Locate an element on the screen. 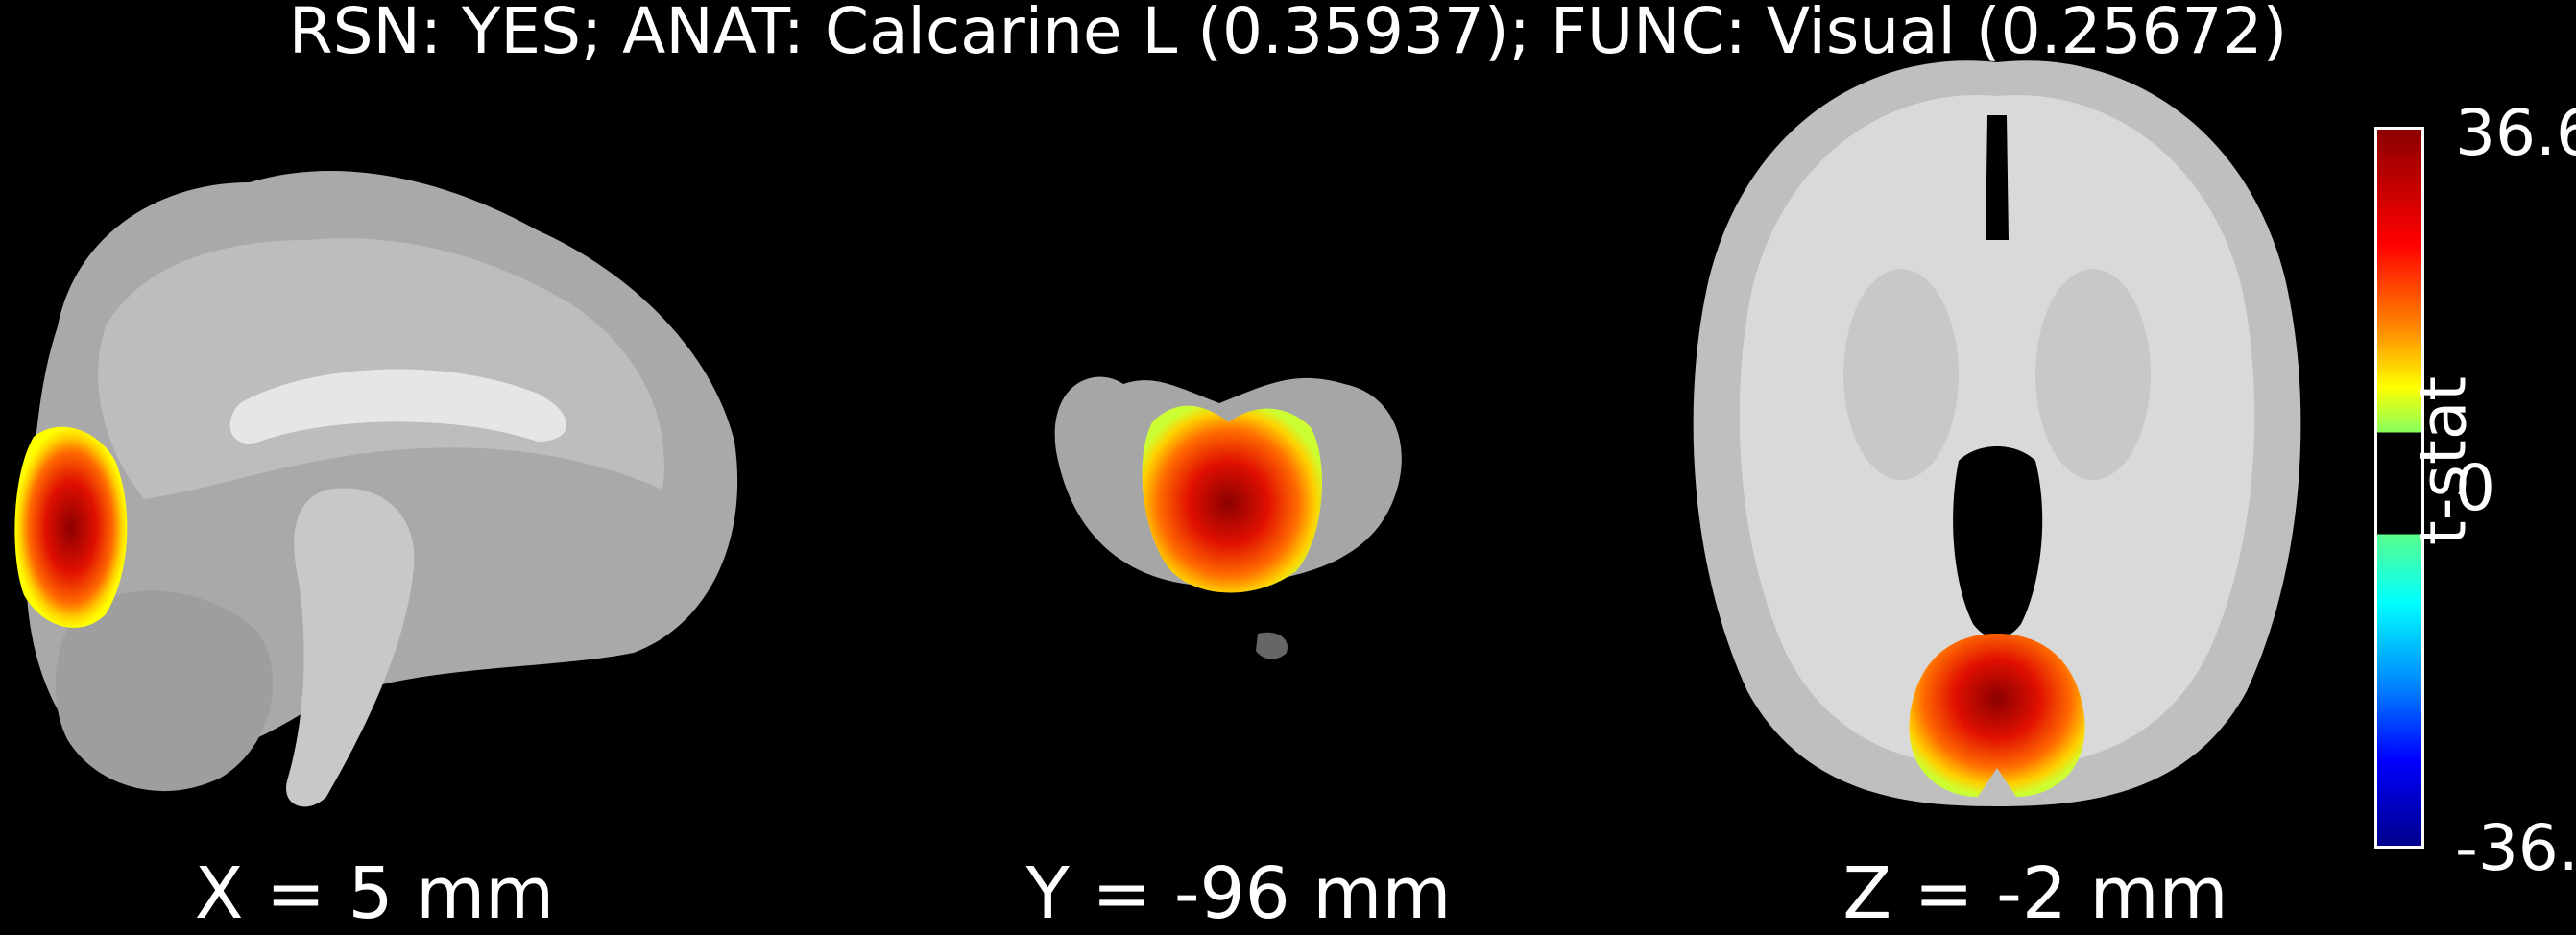  slice-y-label: Y = -96 mm is located at coordinates (1238, 893).